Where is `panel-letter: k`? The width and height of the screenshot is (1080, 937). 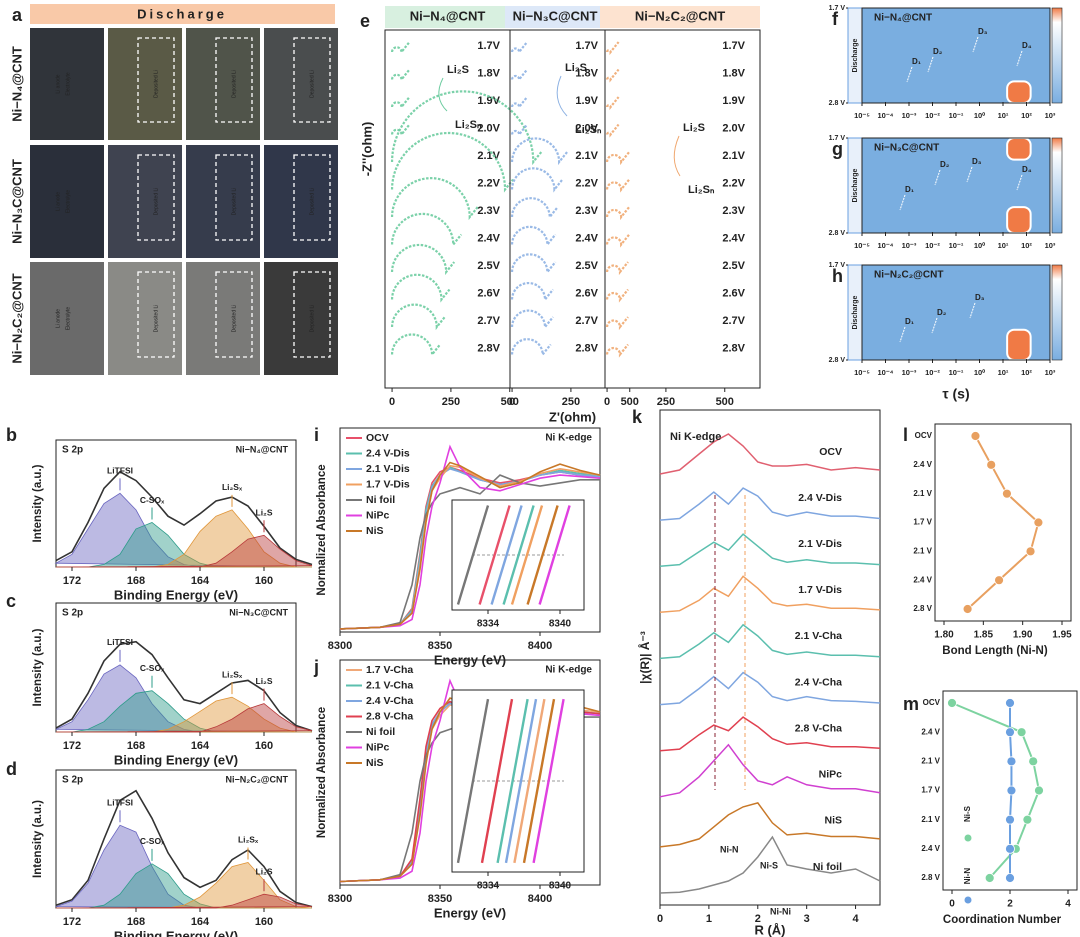
panel-letter: k is located at coordinates (637, 417).